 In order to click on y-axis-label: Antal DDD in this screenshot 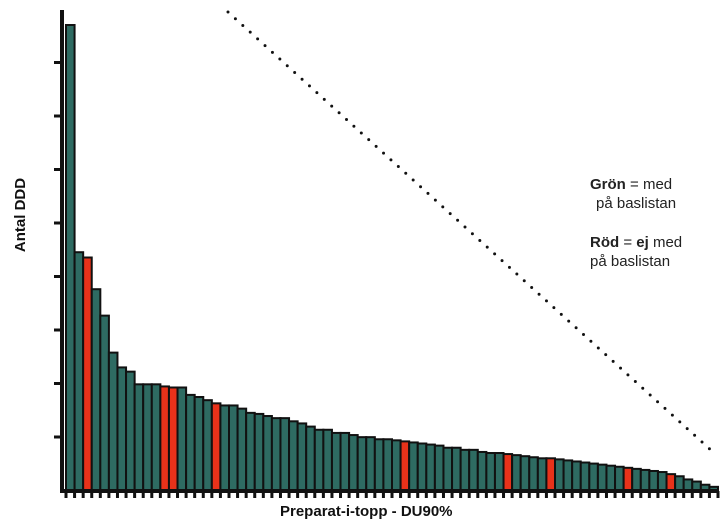, I will do `click(20, 215)`.